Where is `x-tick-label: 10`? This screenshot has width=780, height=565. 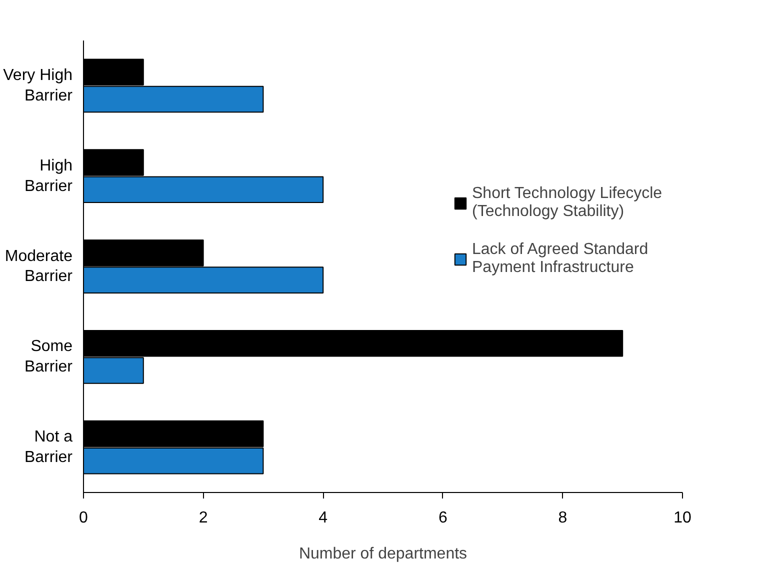 x-tick-label: 10 is located at coordinates (683, 518).